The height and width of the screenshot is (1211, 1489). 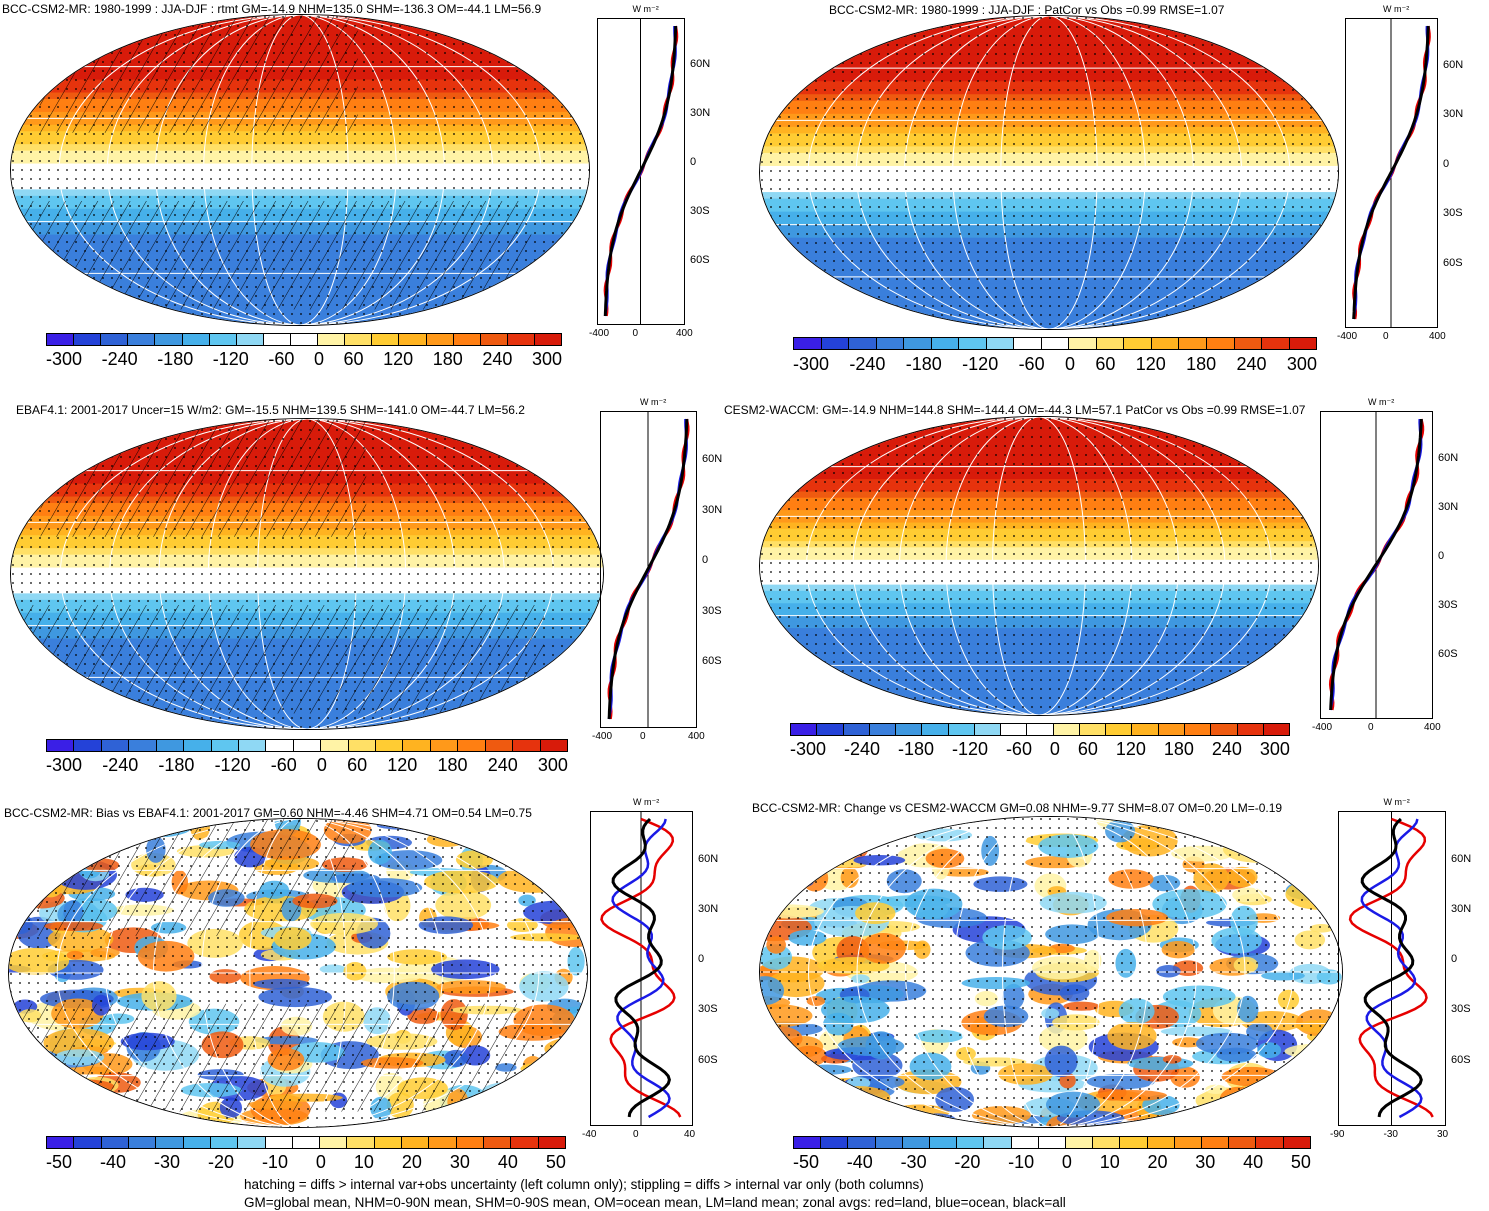 What do you see at coordinates (1051, 972) in the screenshot?
I see `stippling` at bounding box center [1051, 972].